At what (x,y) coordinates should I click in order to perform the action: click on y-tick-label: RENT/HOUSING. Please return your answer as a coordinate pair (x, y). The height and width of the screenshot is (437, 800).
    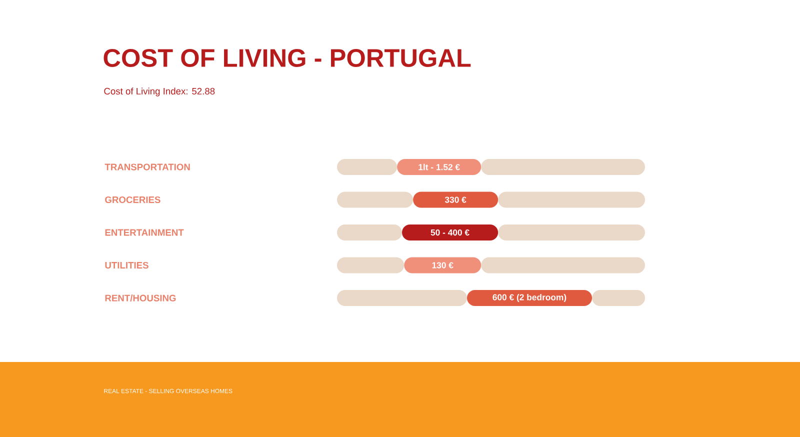
    Looking at the image, I should click on (140, 298).